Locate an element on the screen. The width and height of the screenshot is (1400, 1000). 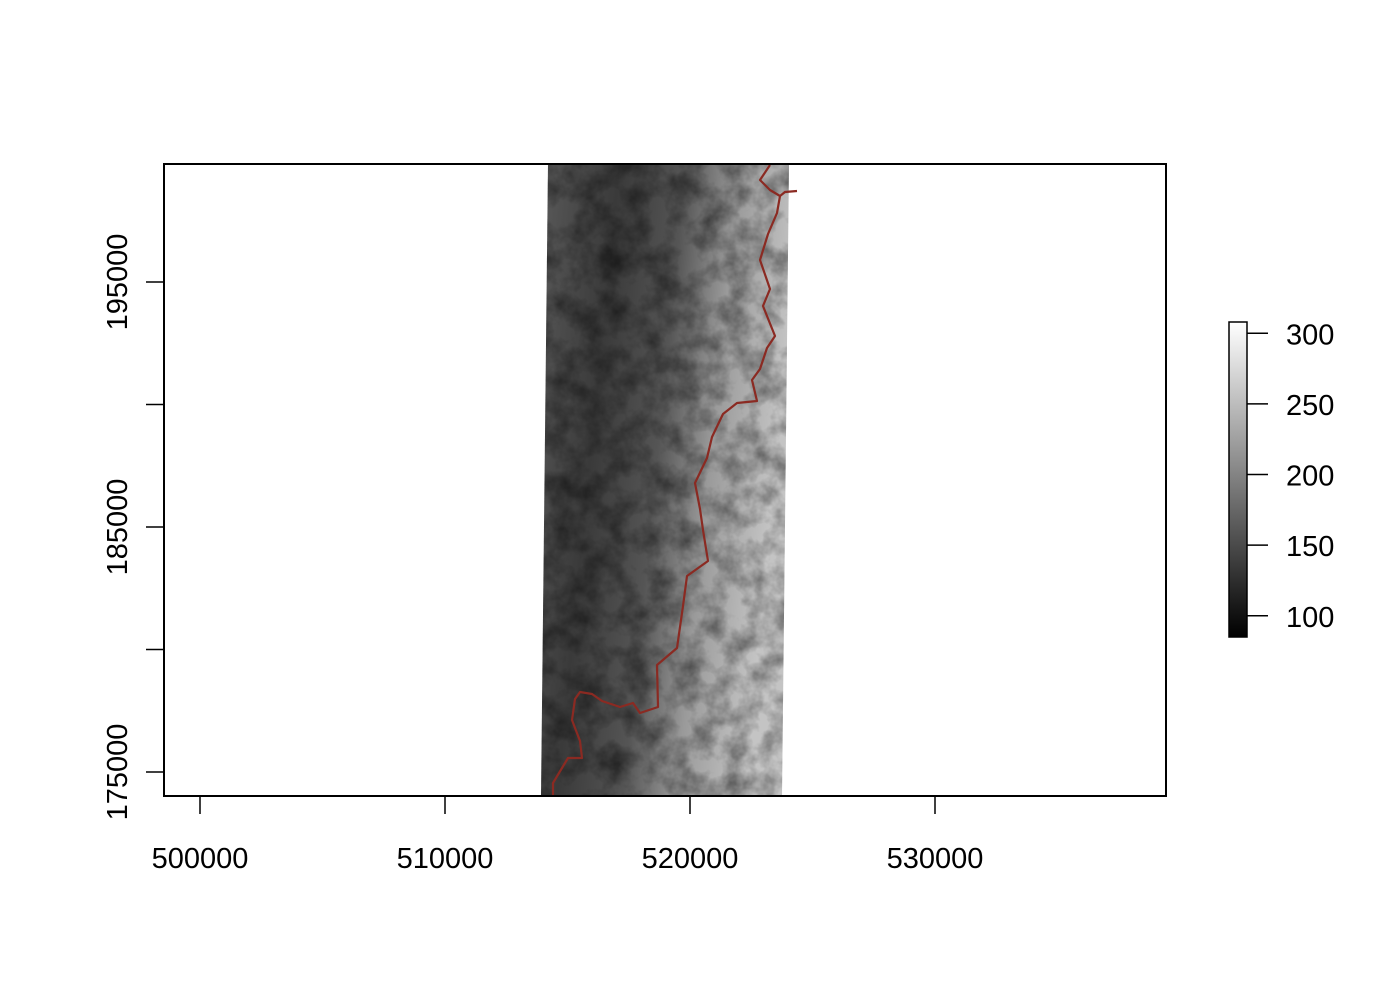
river-branch-line is located at coordinates (788, 193).